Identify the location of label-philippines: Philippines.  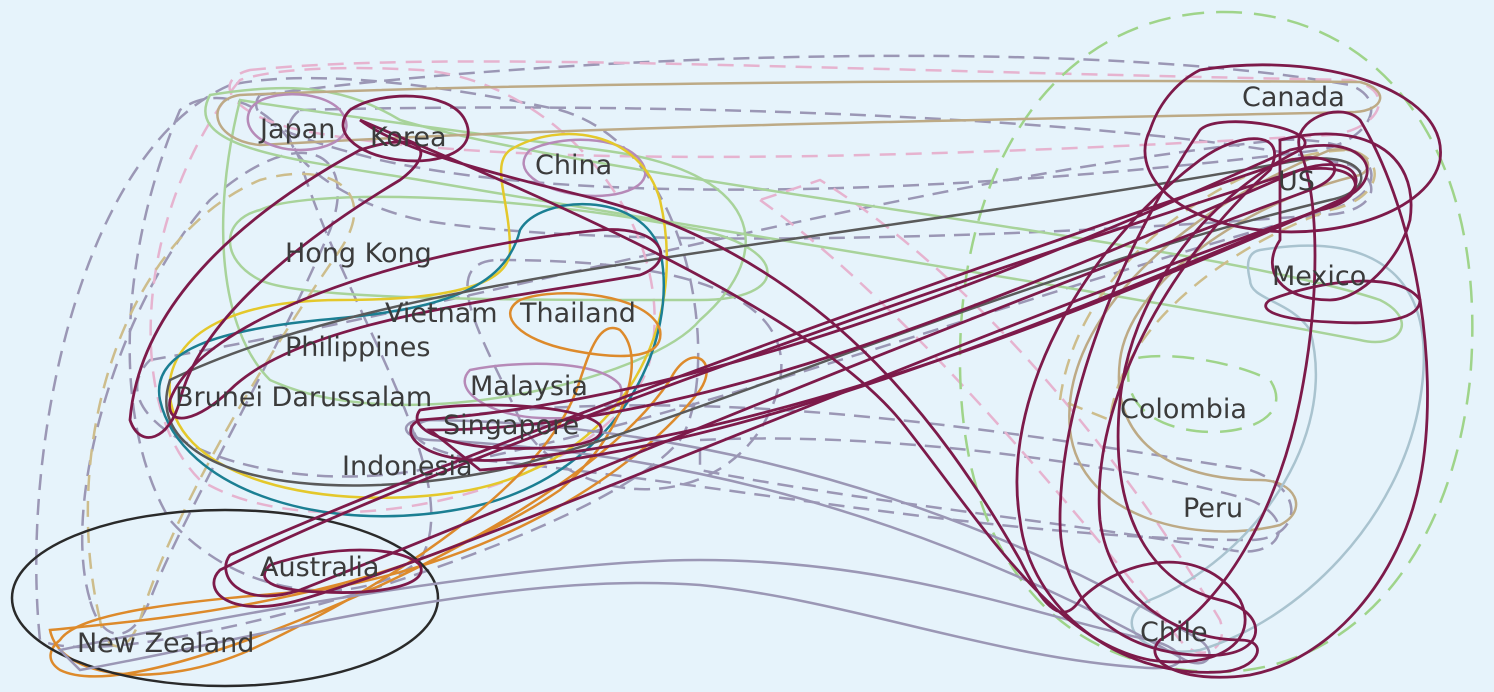
(357, 347).